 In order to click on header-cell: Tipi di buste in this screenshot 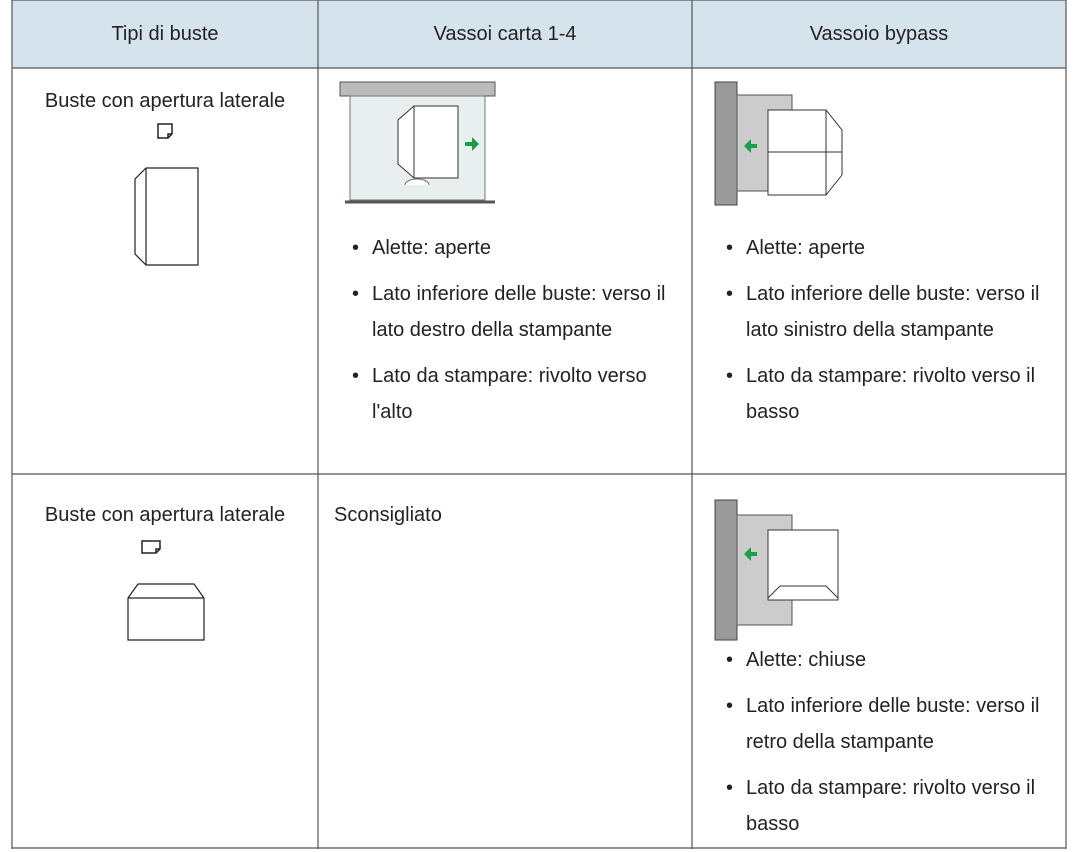, I will do `click(165, 34)`.